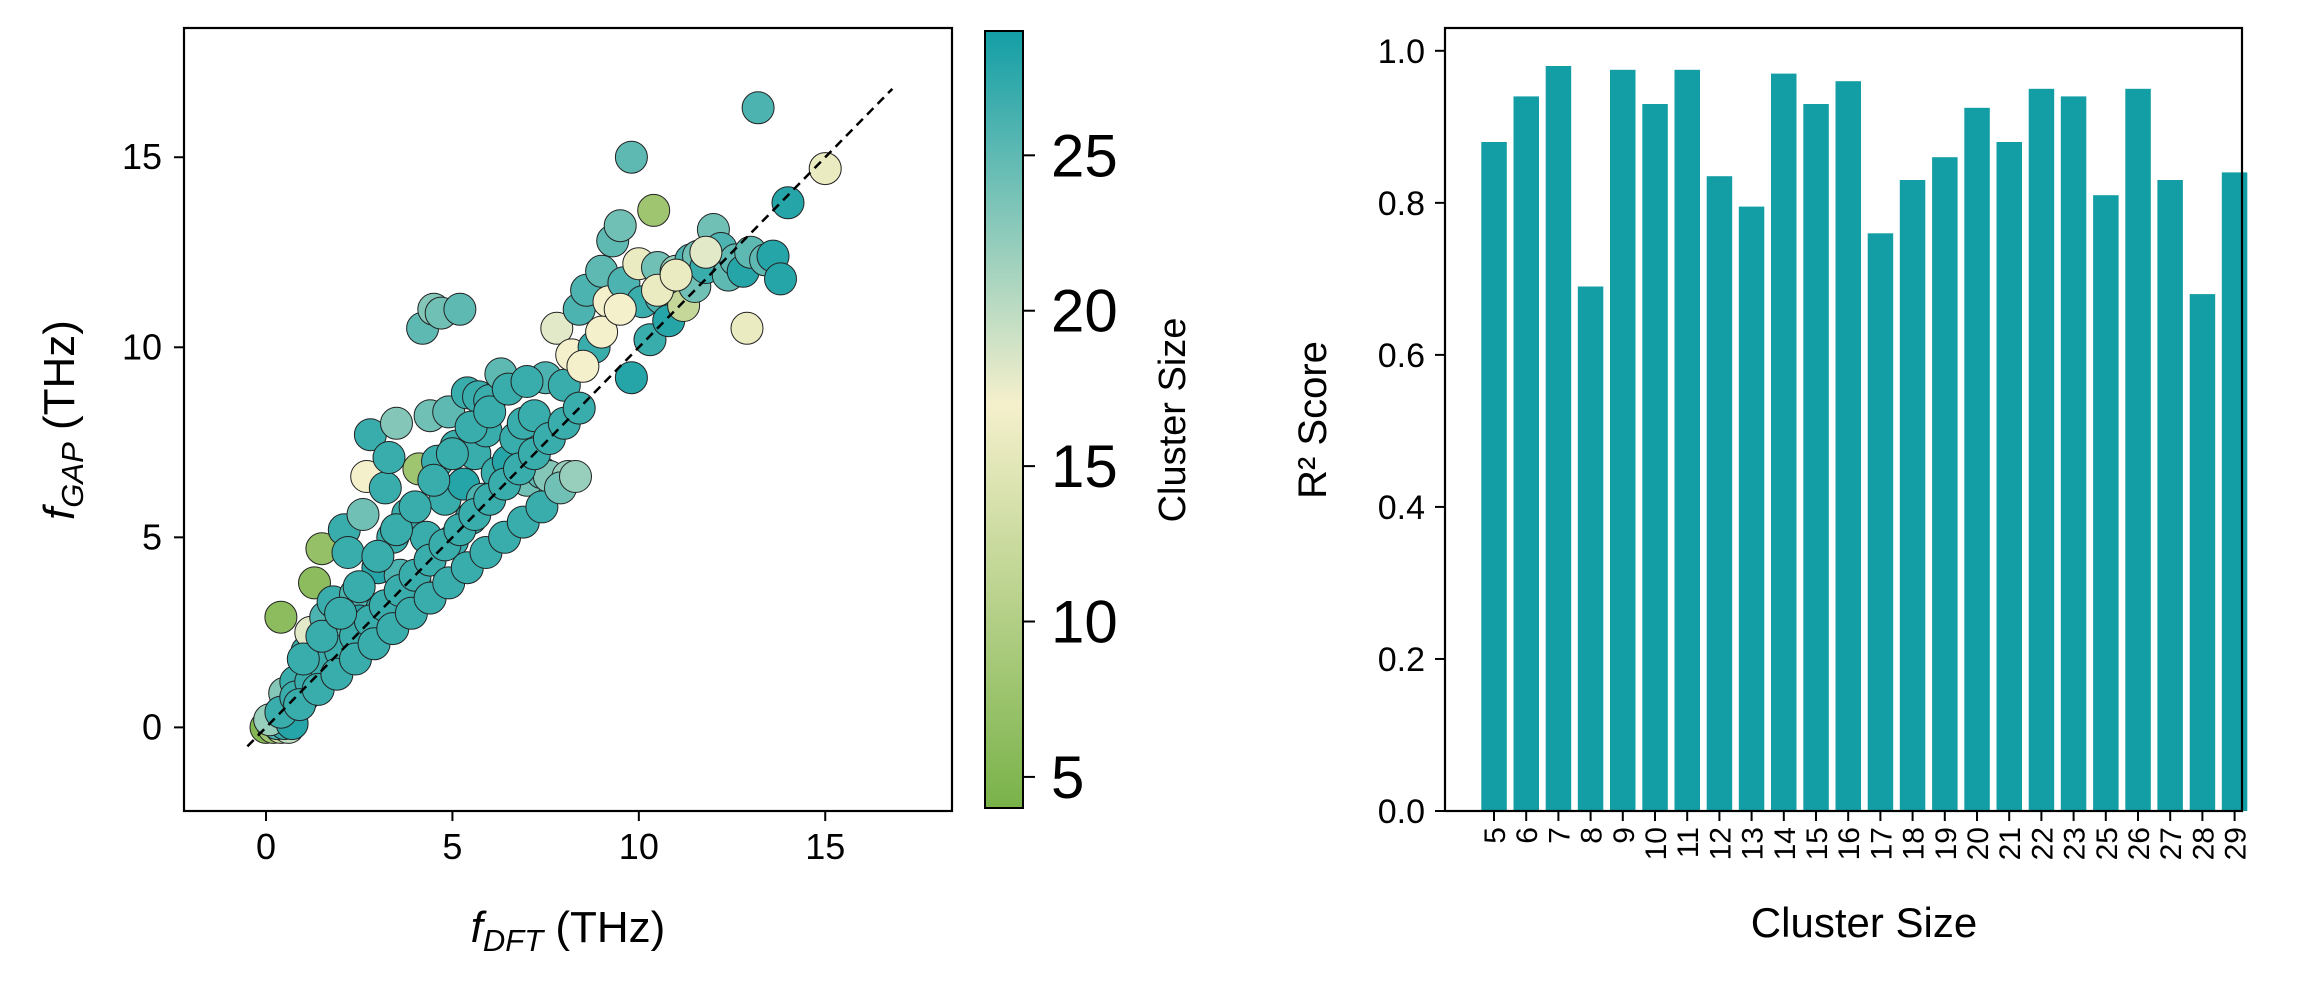 The image size is (2312, 985). Describe the element at coordinates (153, 441) in the screenshot. I see `scatter-y-ticks: 0 5 10 15` at that location.